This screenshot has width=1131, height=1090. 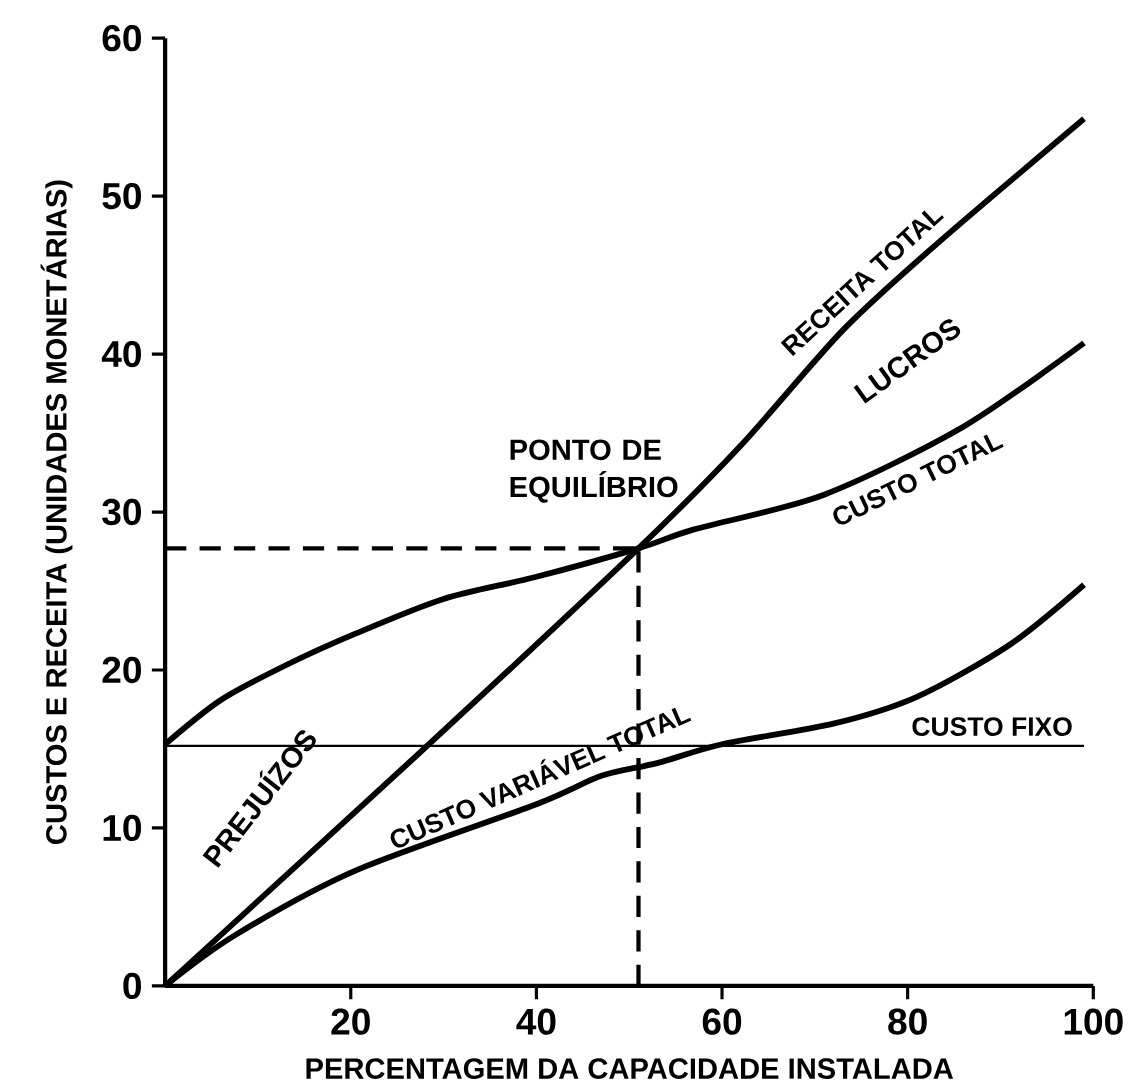 I want to click on x-axis-title: PERCENTAGEM DA CAPACIDADE INSTALADA, so click(x=630, y=1068).